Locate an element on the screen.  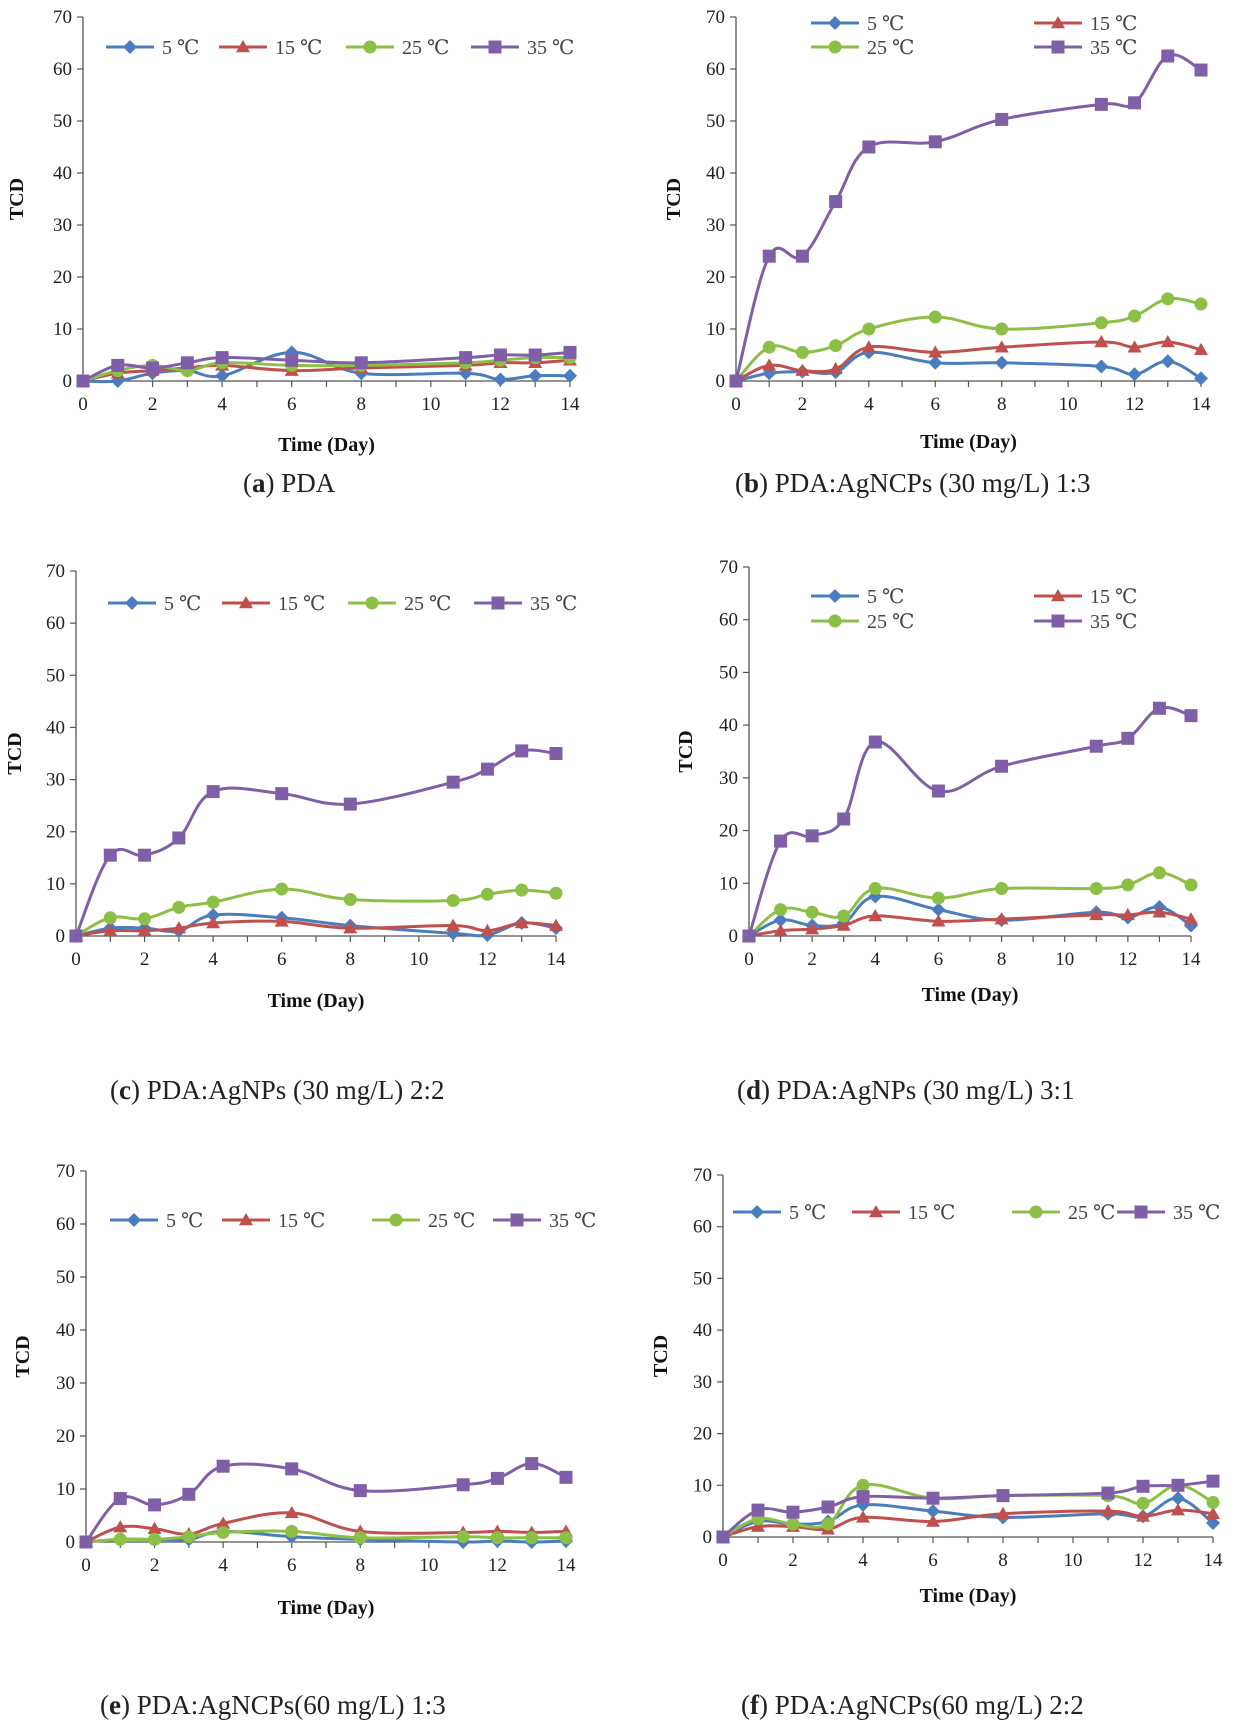
legend: 5 ℃ 15 ℃ 25 ℃ 35 ℃ is located at coordinates (342, 604).